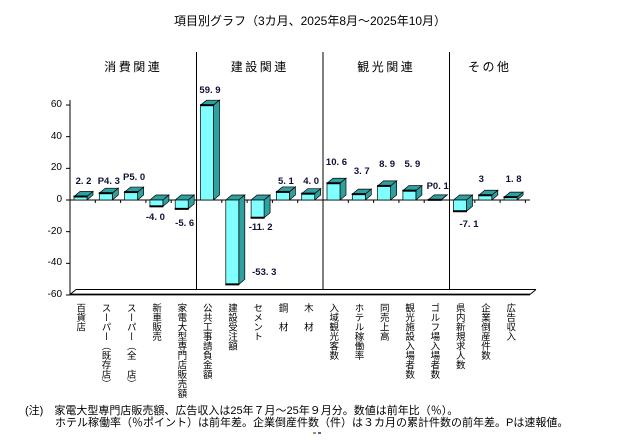  Describe the element at coordinates (59, 199) in the screenshot. I see `y-tick-label: 0` at that location.